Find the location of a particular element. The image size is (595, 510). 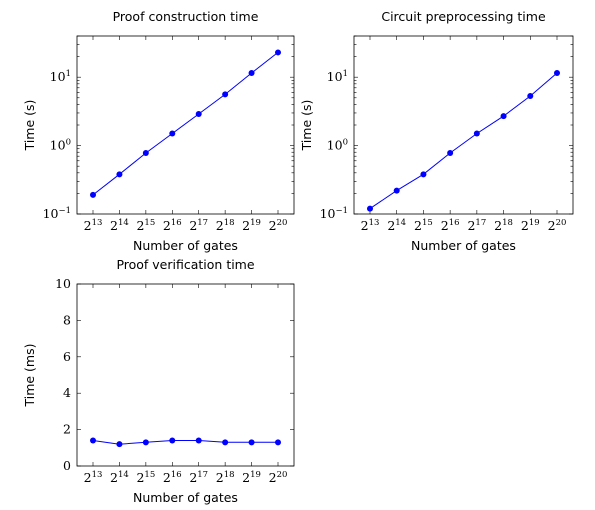

y-tick-label: 10 is located at coordinates (63, 283).